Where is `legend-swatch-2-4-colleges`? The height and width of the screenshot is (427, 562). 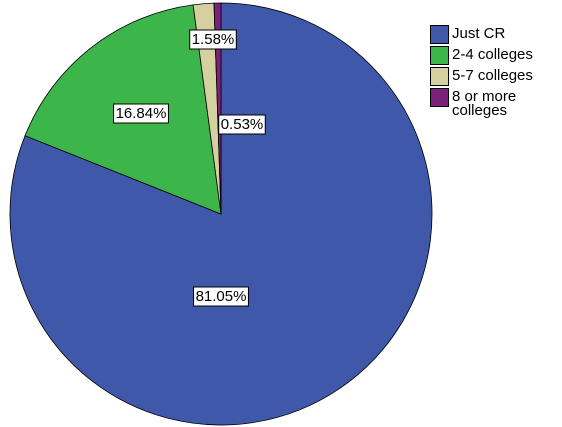
legend-swatch-2-4-colleges is located at coordinates (439, 55).